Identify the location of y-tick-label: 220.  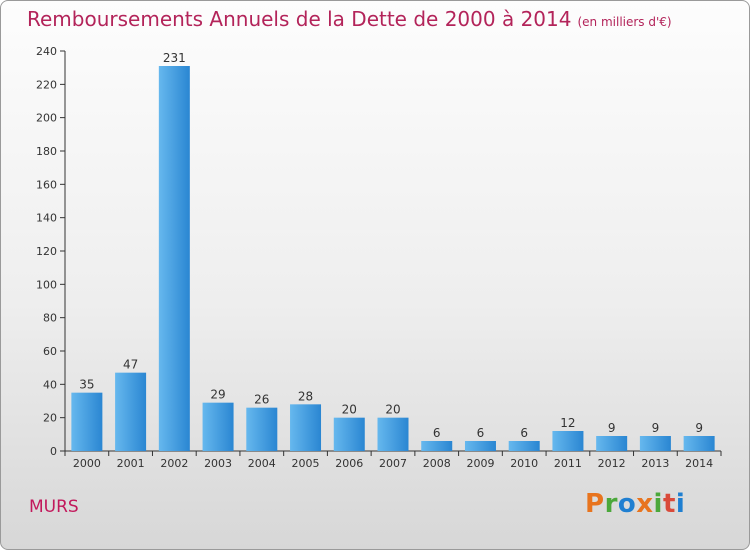
(46, 84).